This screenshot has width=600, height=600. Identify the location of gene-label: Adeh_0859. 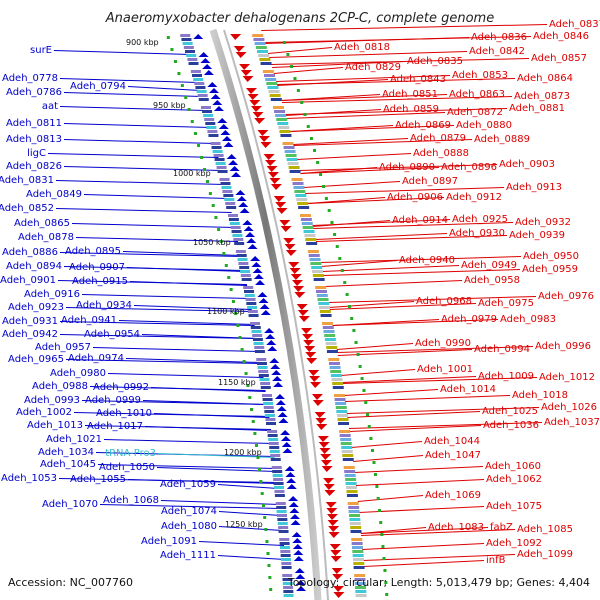
(411, 109).